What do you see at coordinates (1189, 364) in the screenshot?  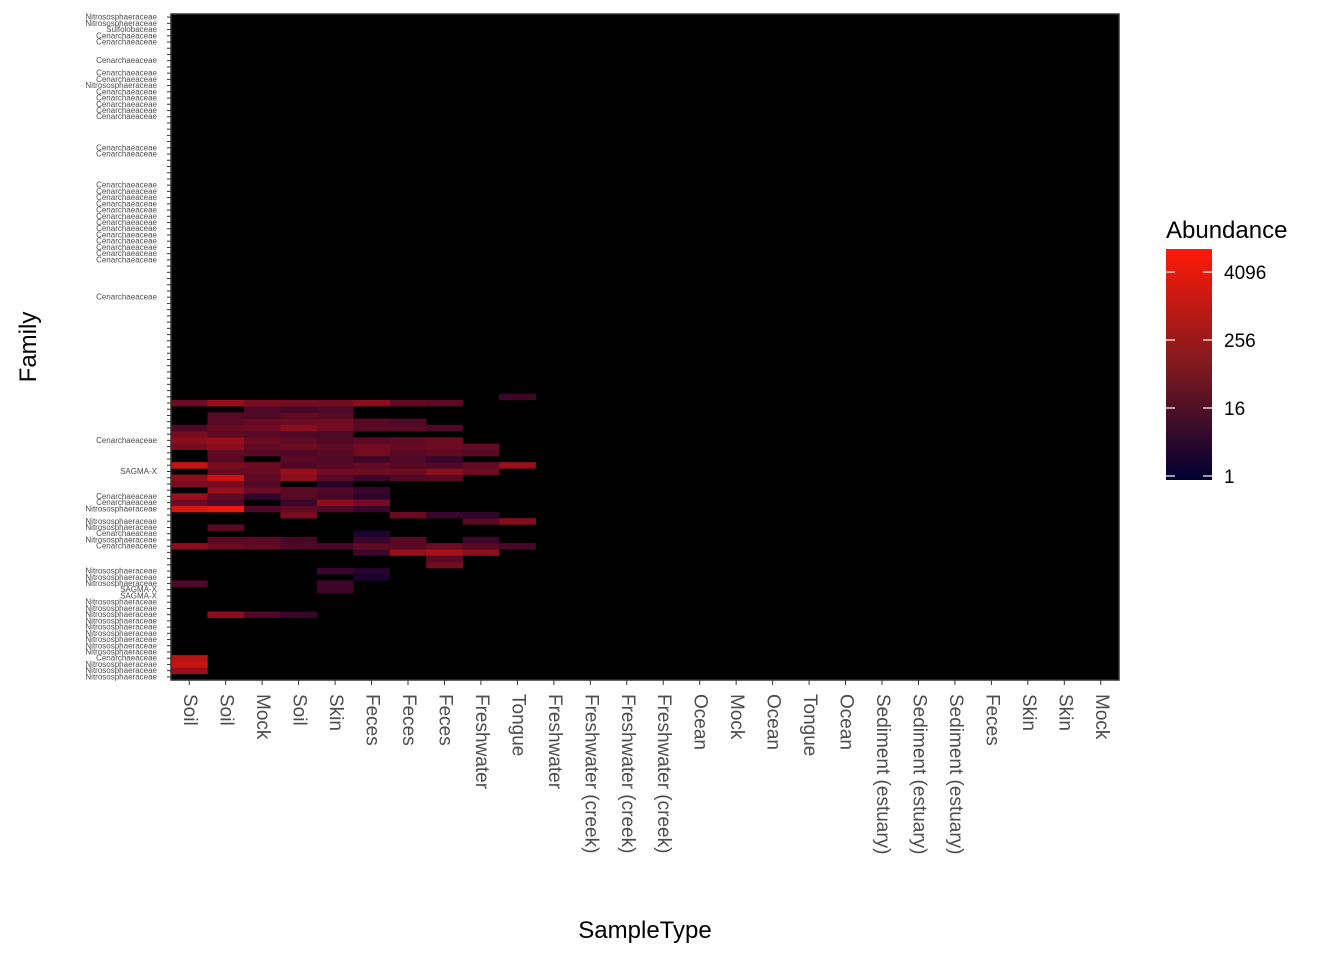 I see `legend-colorbar` at bounding box center [1189, 364].